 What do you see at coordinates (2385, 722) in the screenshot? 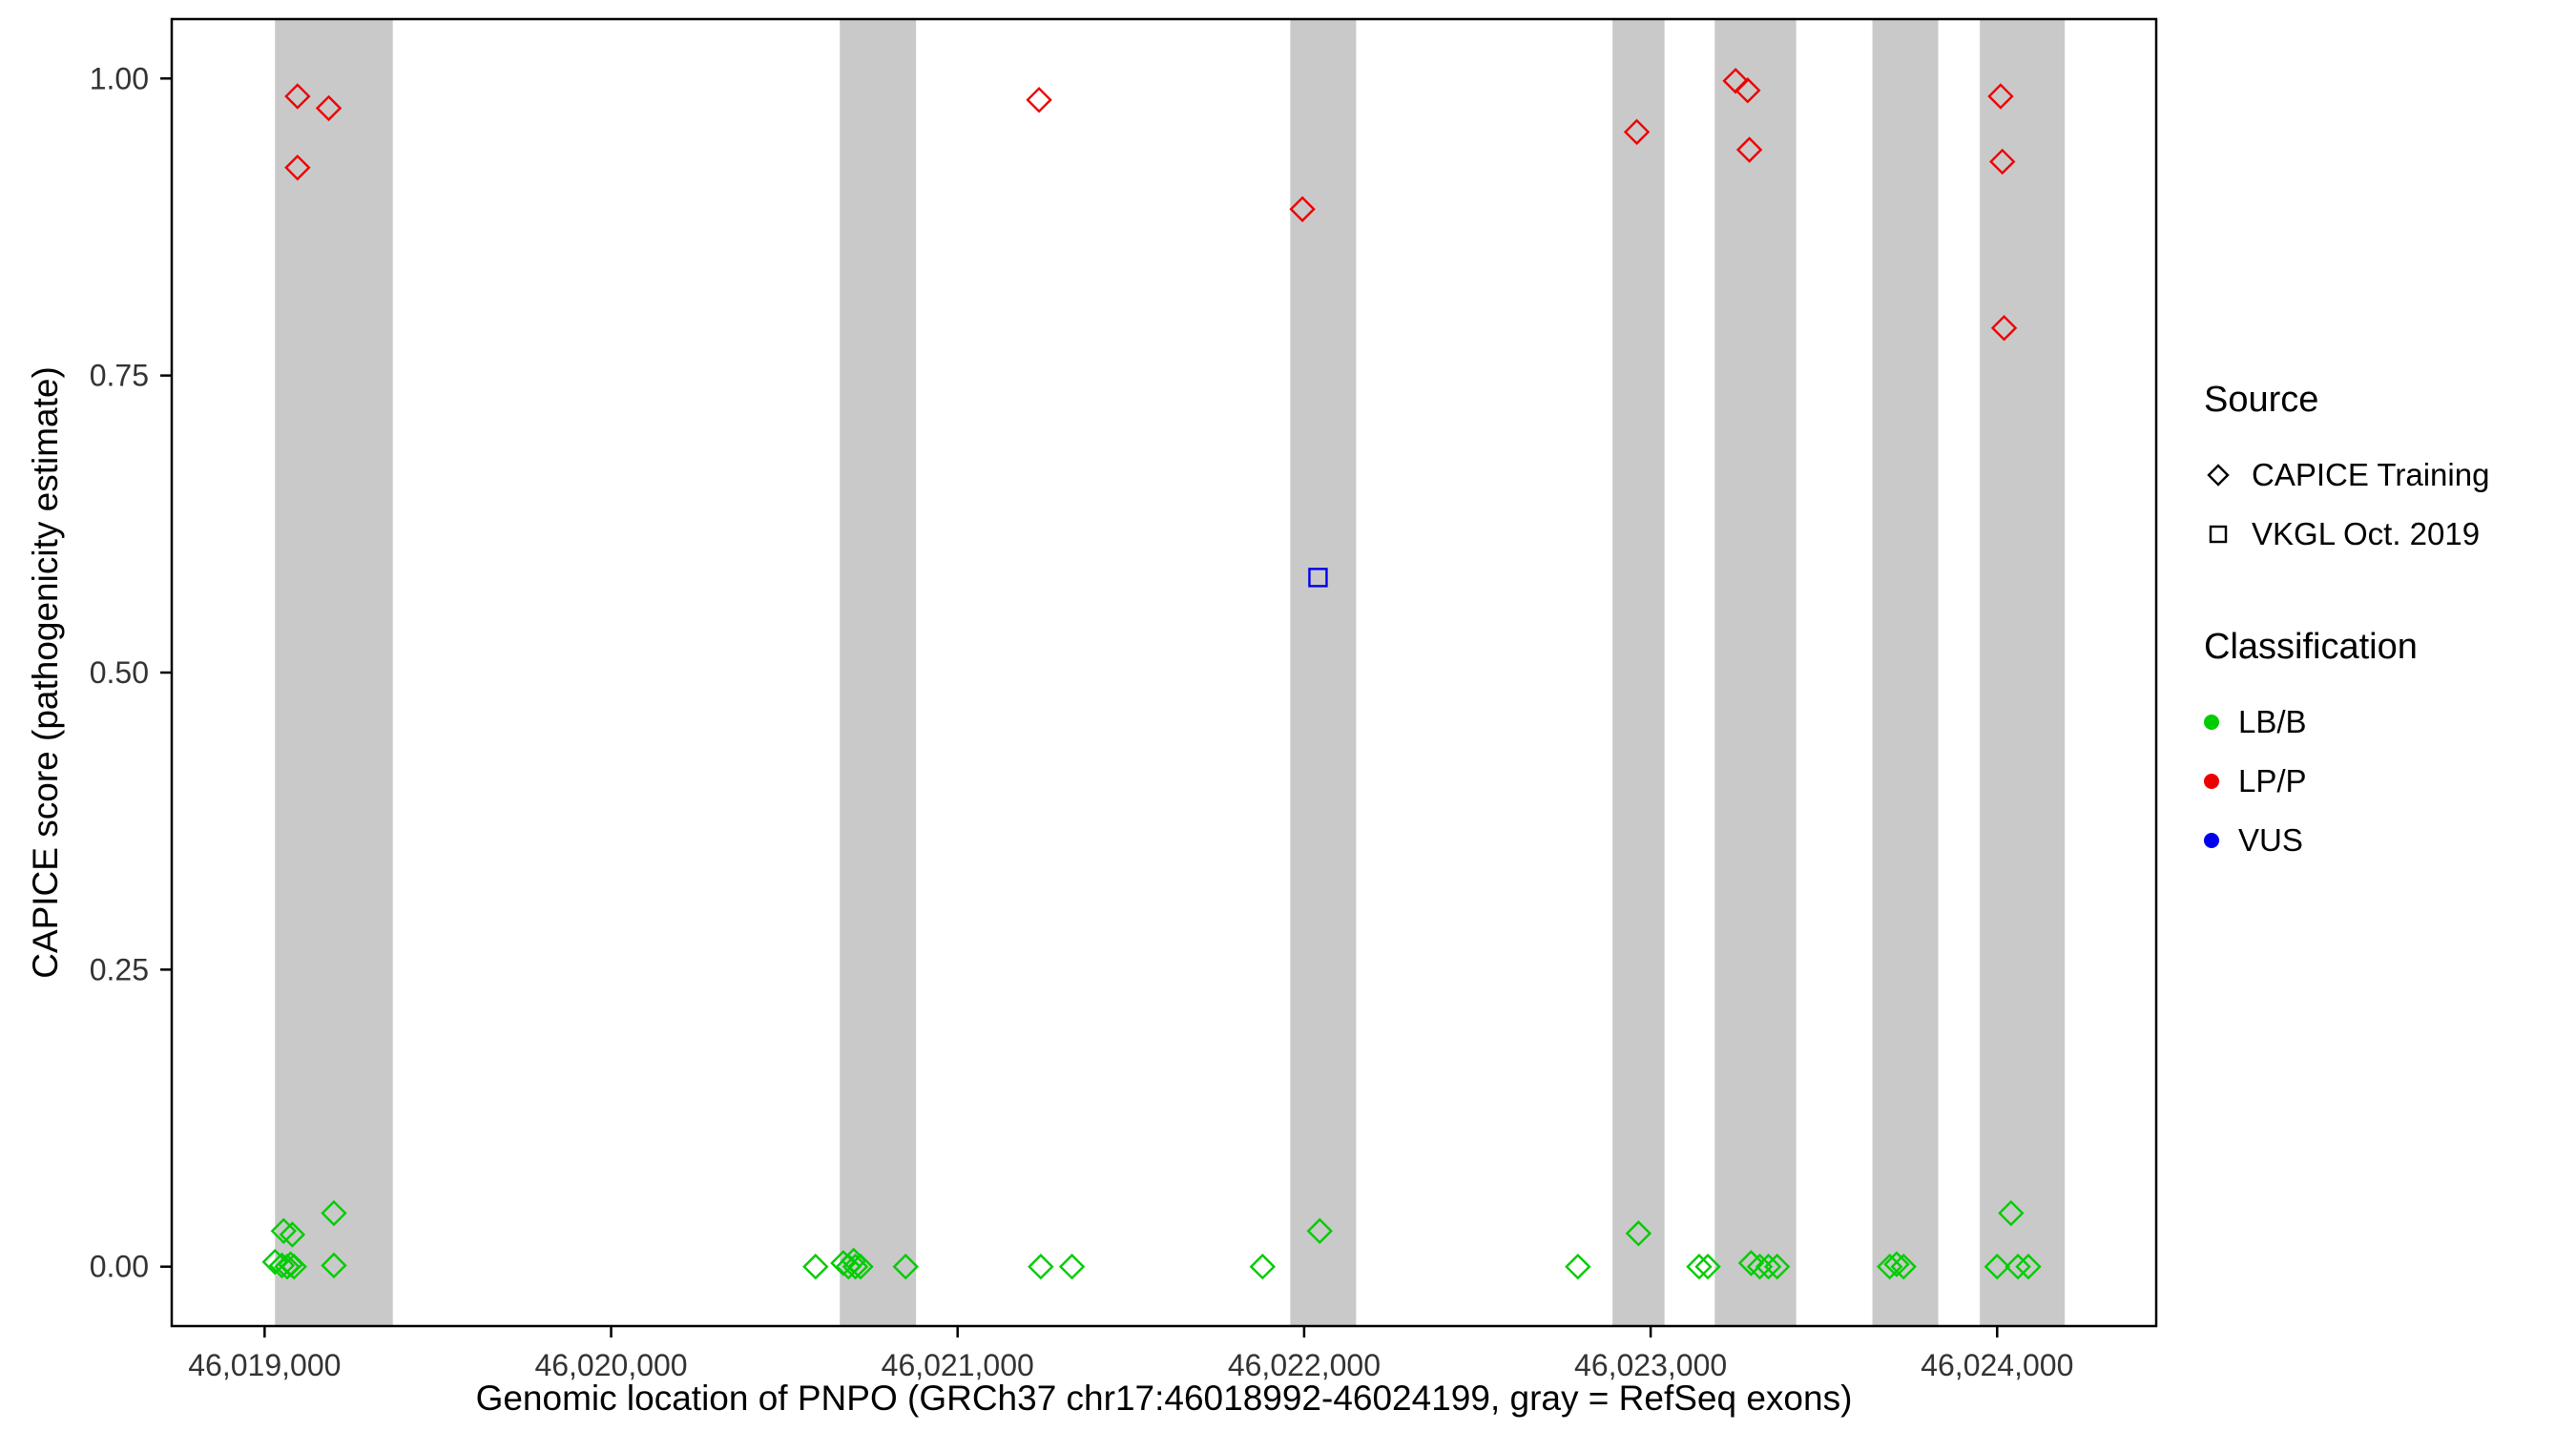
I see `legend-item-lbb: LB/B` at bounding box center [2385, 722].